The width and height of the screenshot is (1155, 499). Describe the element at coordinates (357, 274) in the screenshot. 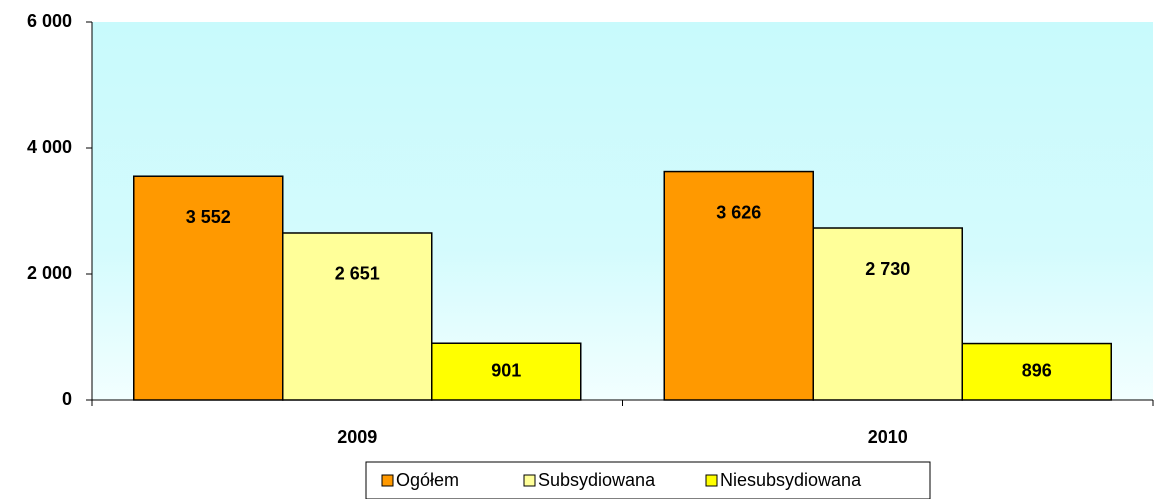

I see `value-label: 2 651` at that location.